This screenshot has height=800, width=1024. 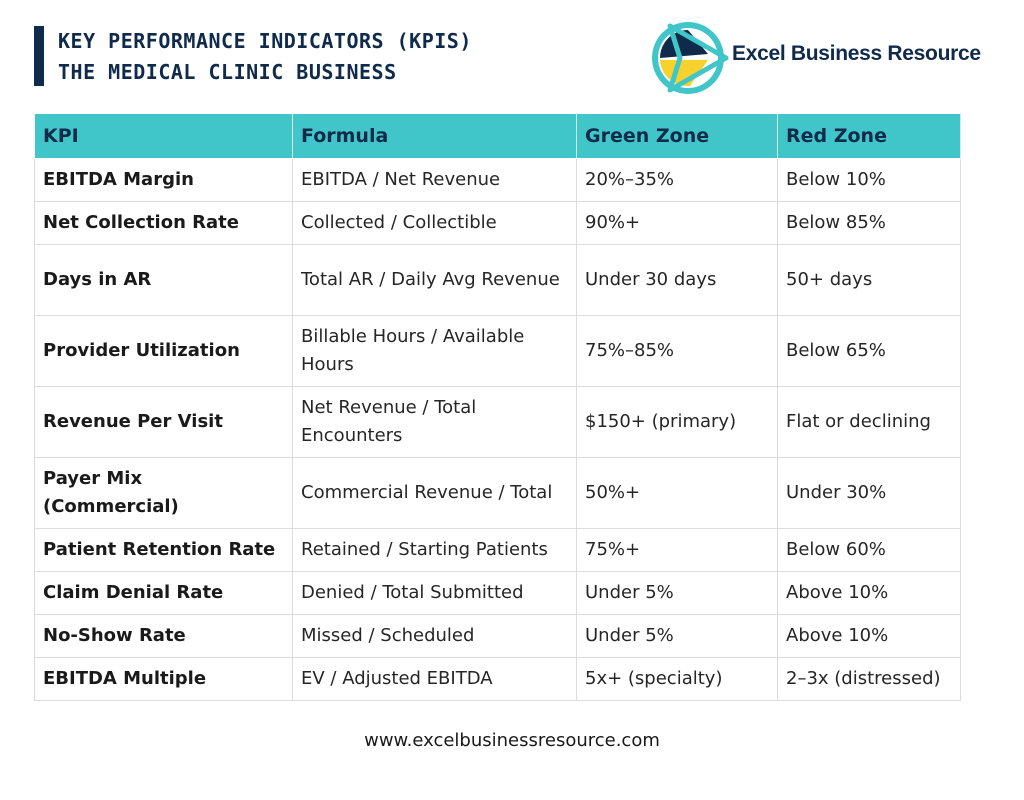 What do you see at coordinates (869, 493) in the screenshot?
I see `red-zone-cell: Under 30%` at bounding box center [869, 493].